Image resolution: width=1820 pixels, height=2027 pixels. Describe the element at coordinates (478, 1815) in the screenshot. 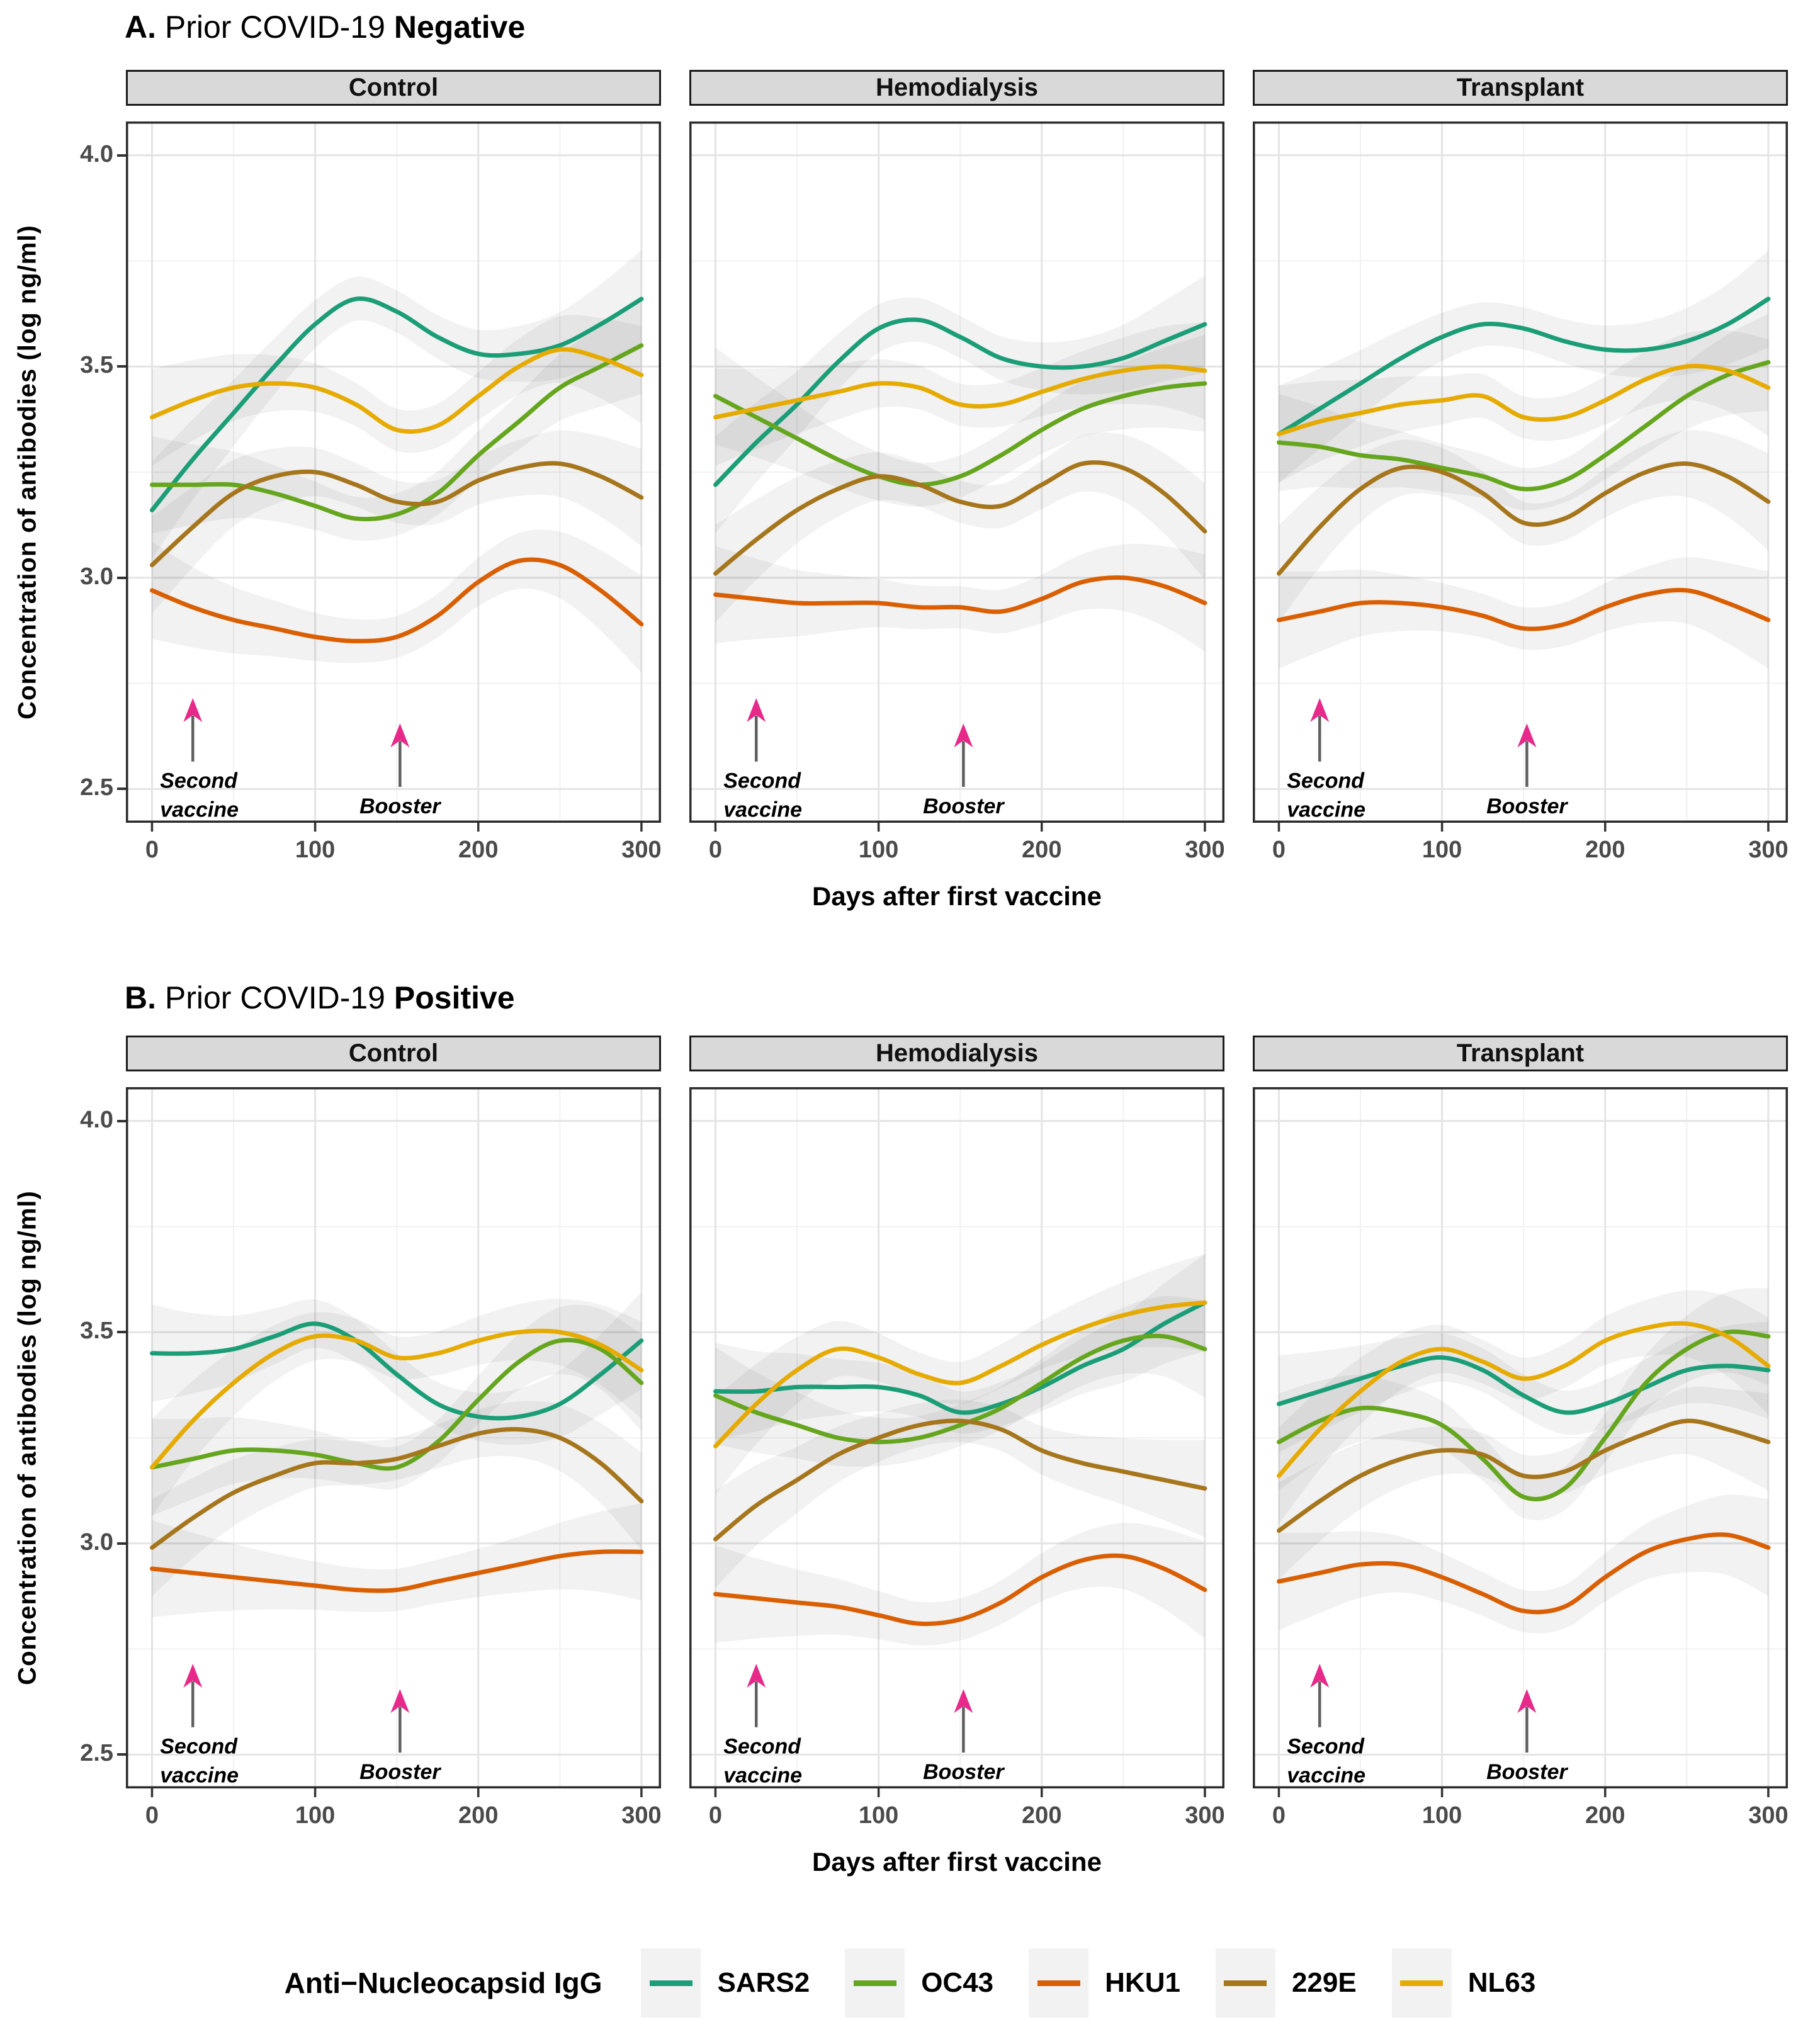

I see `x-tick-label: 200` at that location.